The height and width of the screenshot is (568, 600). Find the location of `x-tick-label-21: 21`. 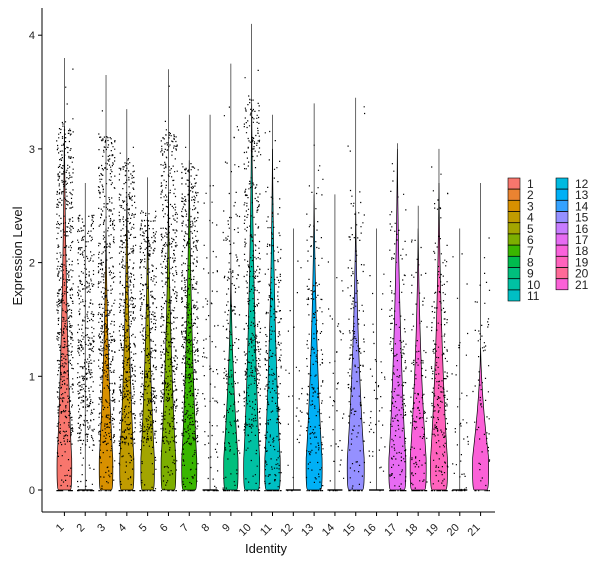

x-tick-label-21: 21 is located at coordinates (474, 530).